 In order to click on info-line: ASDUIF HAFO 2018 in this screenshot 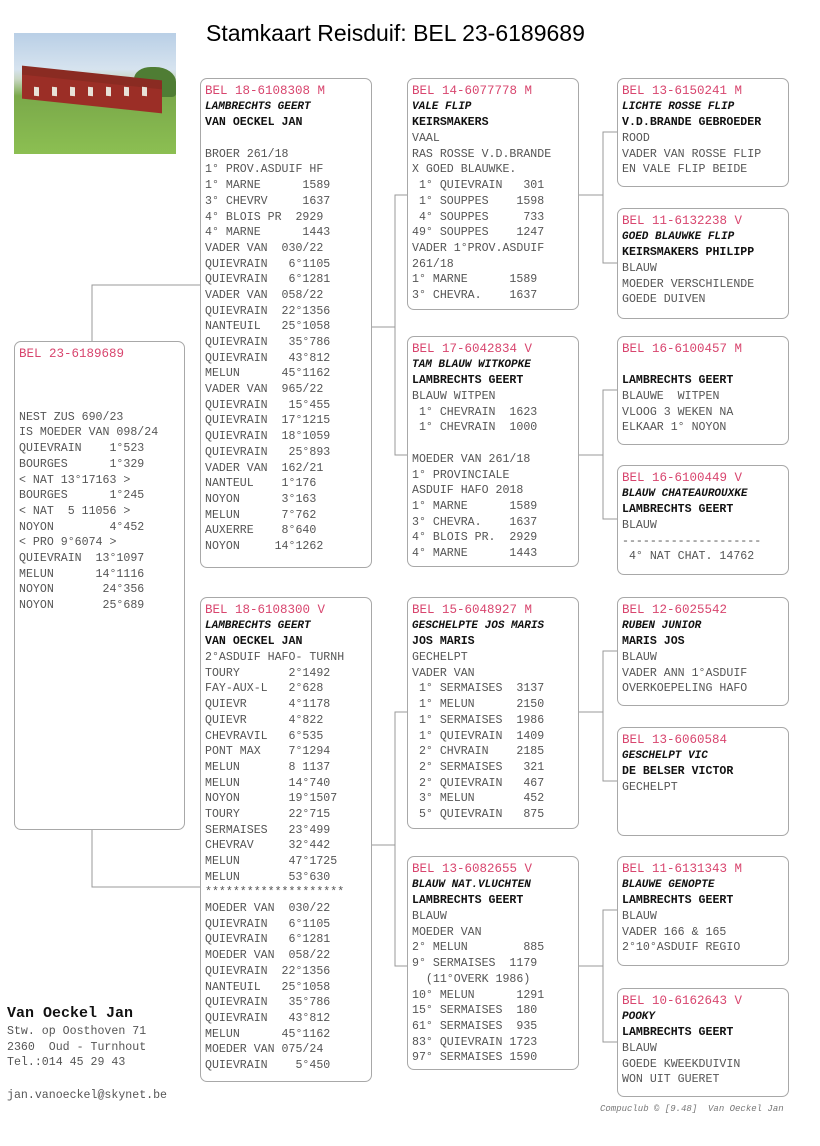, I will do `click(468, 491)`.